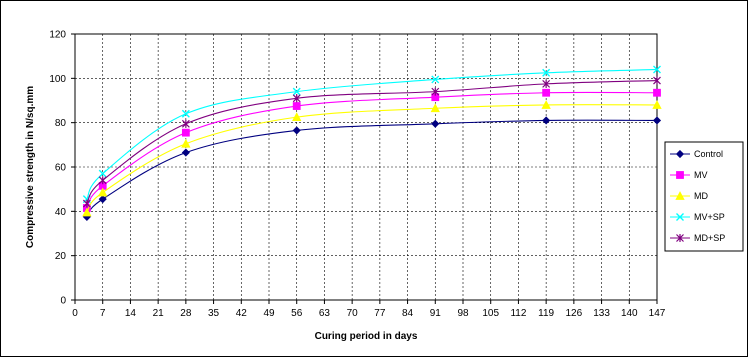 The height and width of the screenshot is (357, 748). What do you see at coordinates (325, 313) in the screenshot?
I see `x-tick-label: 63` at bounding box center [325, 313].